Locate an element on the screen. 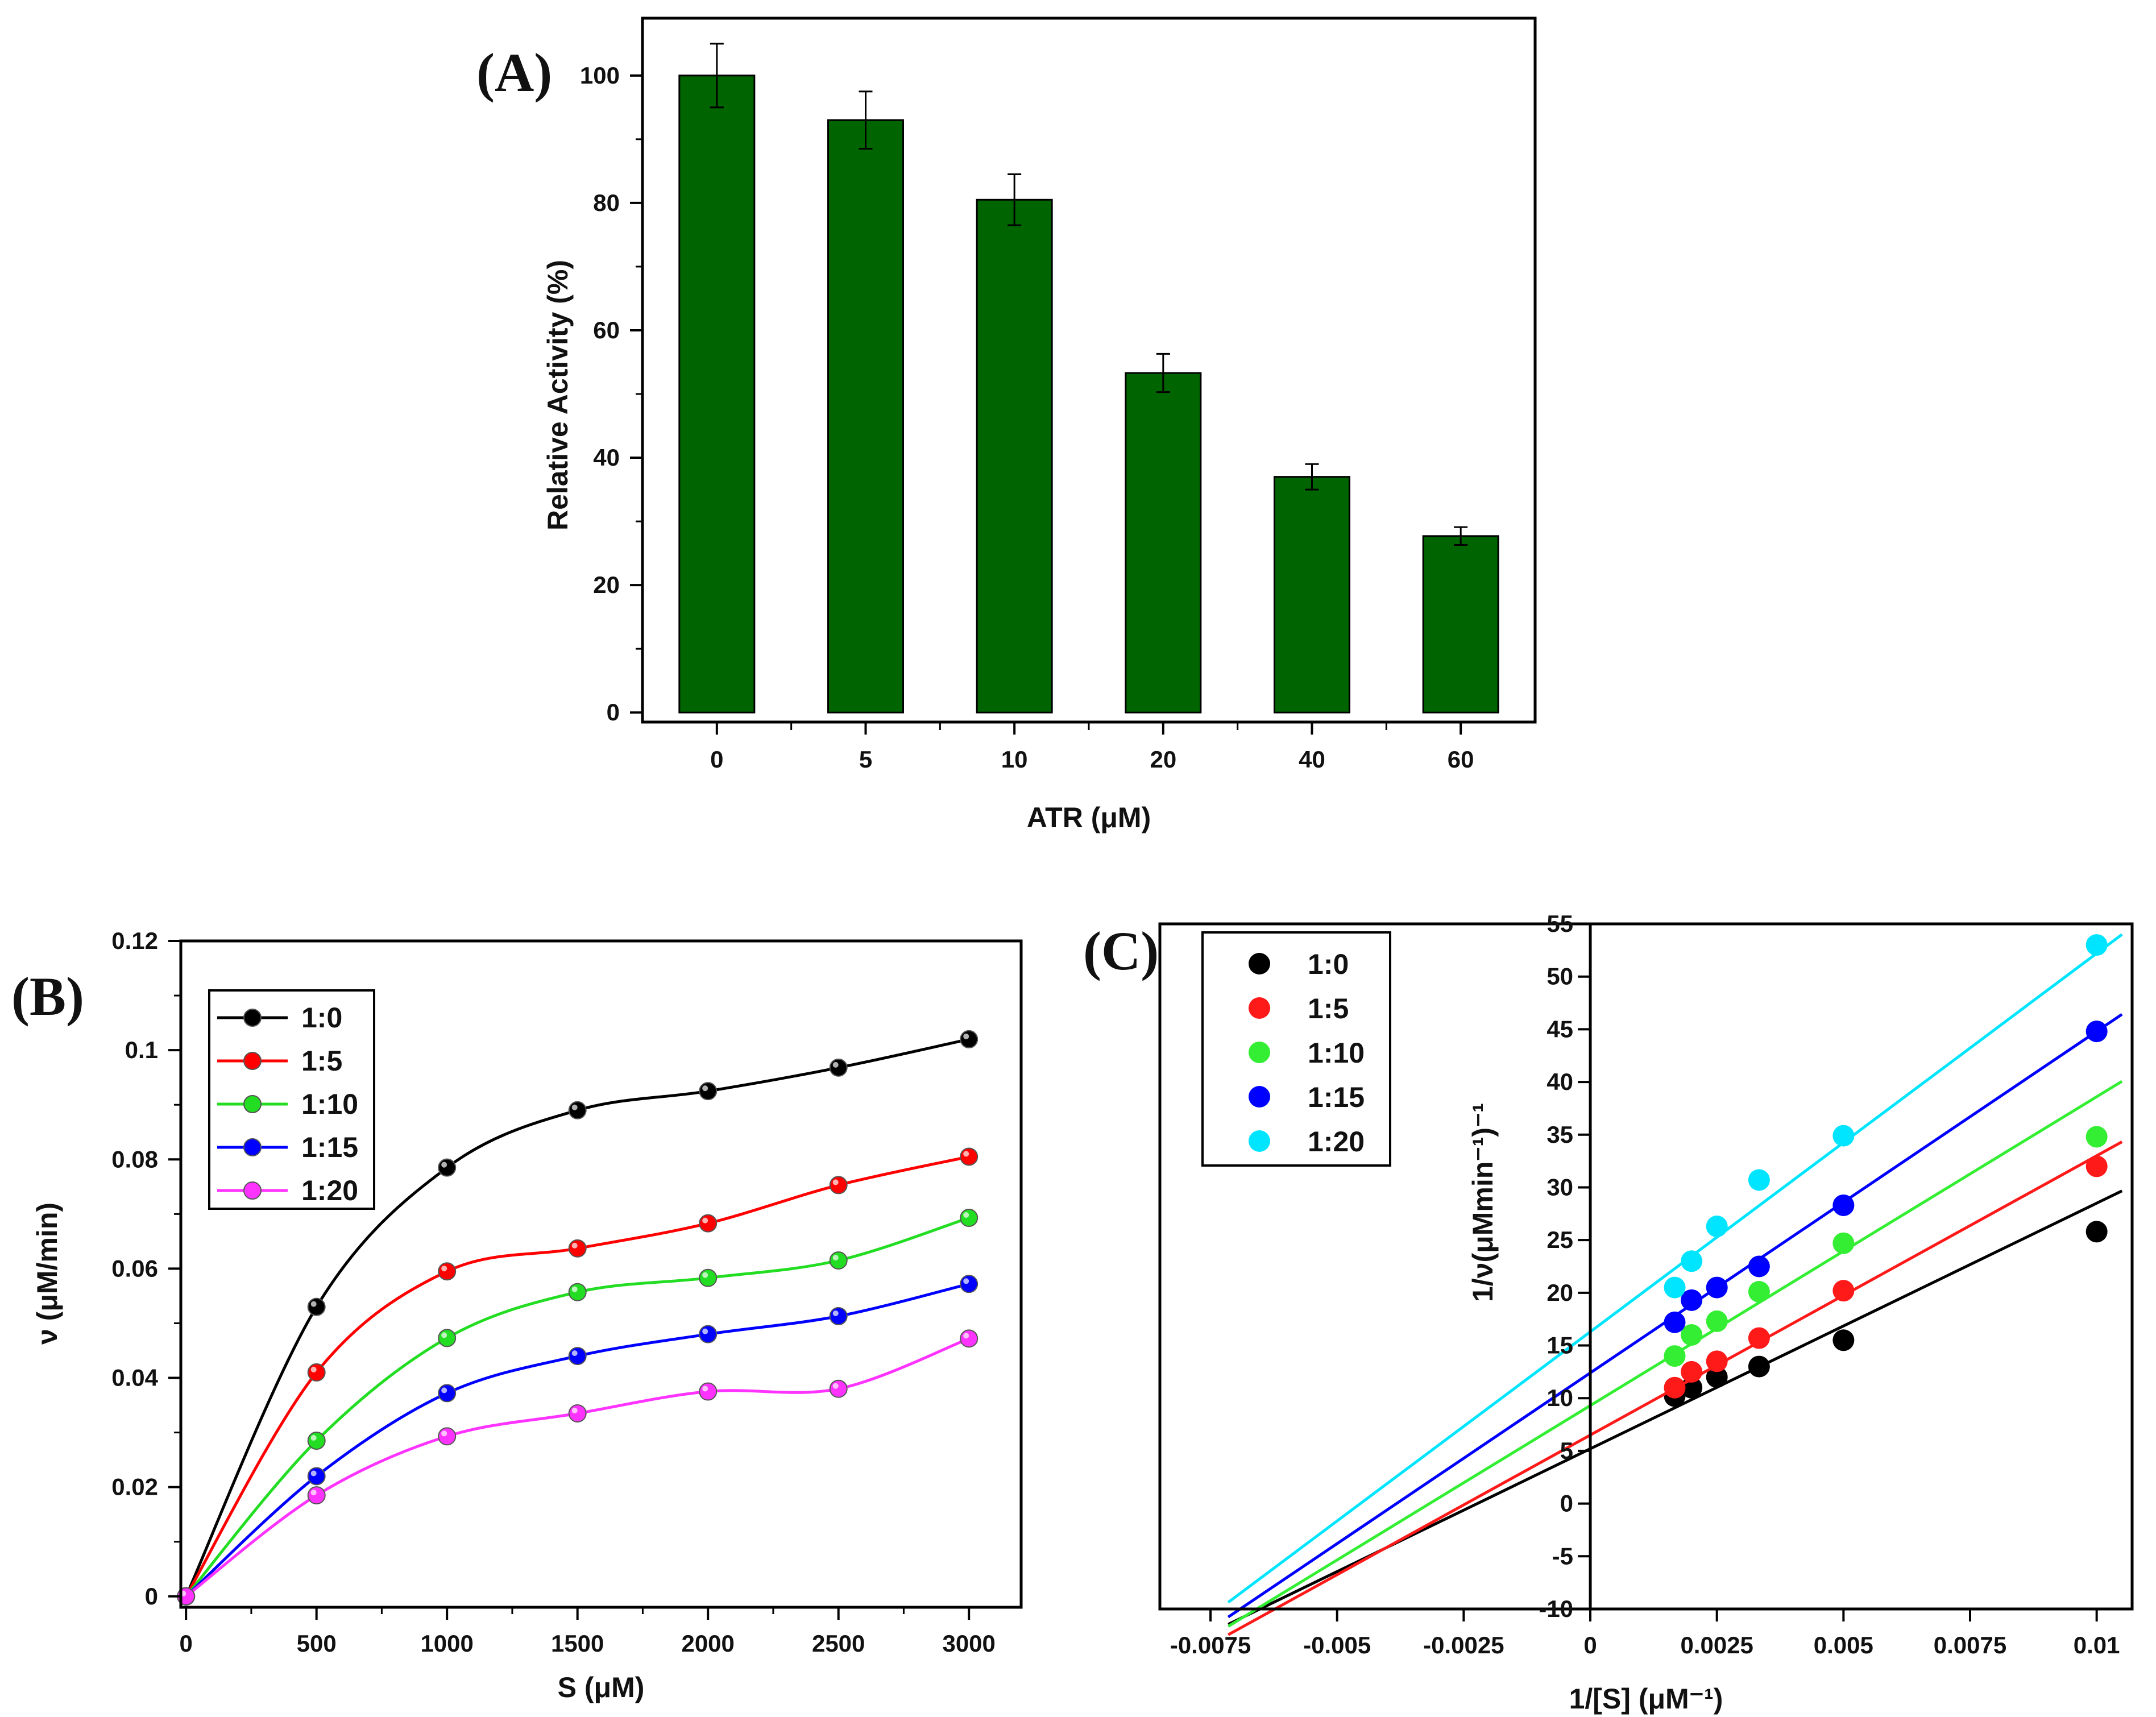 The height and width of the screenshot is (1717, 2156). x-tick-label-b-0: 0 is located at coordinates (186, 1643).